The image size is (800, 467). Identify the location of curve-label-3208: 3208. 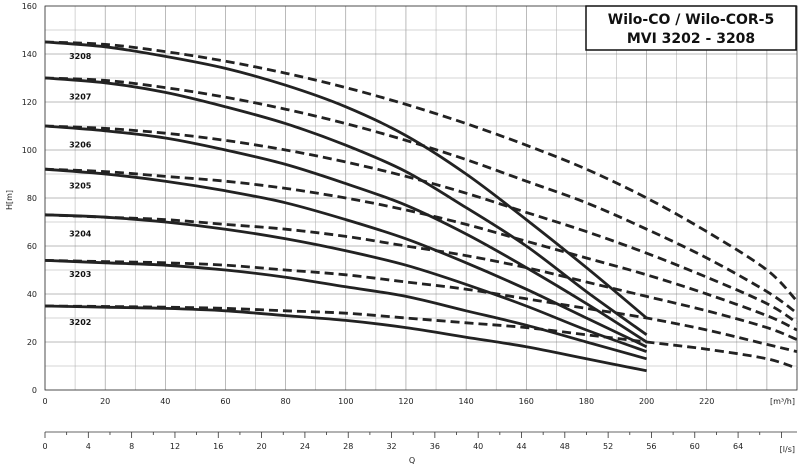
(80, 56).